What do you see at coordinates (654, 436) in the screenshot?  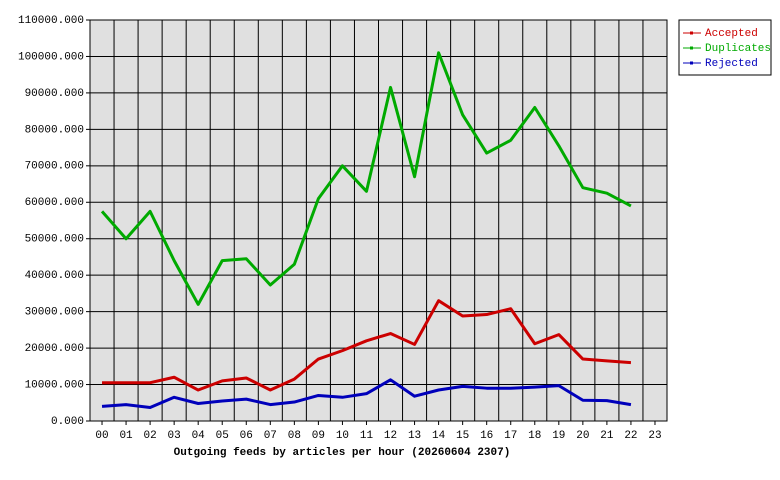 I see `x-tick-label: 23` at bounding box center [654, 436].